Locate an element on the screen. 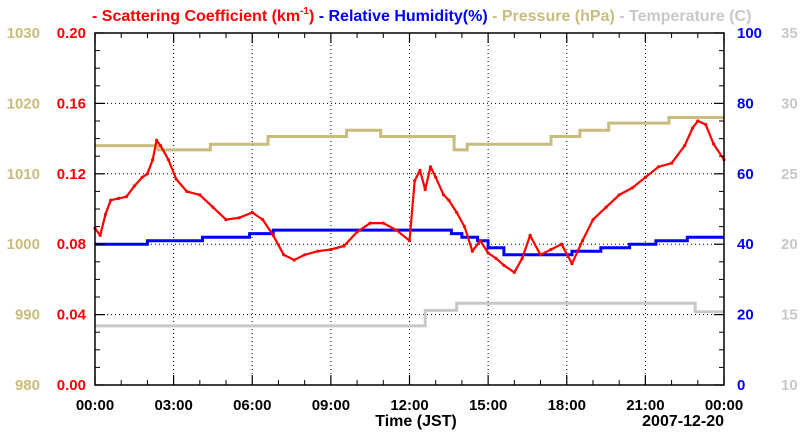  series-line-humidity is located at coordinates (409, 242).